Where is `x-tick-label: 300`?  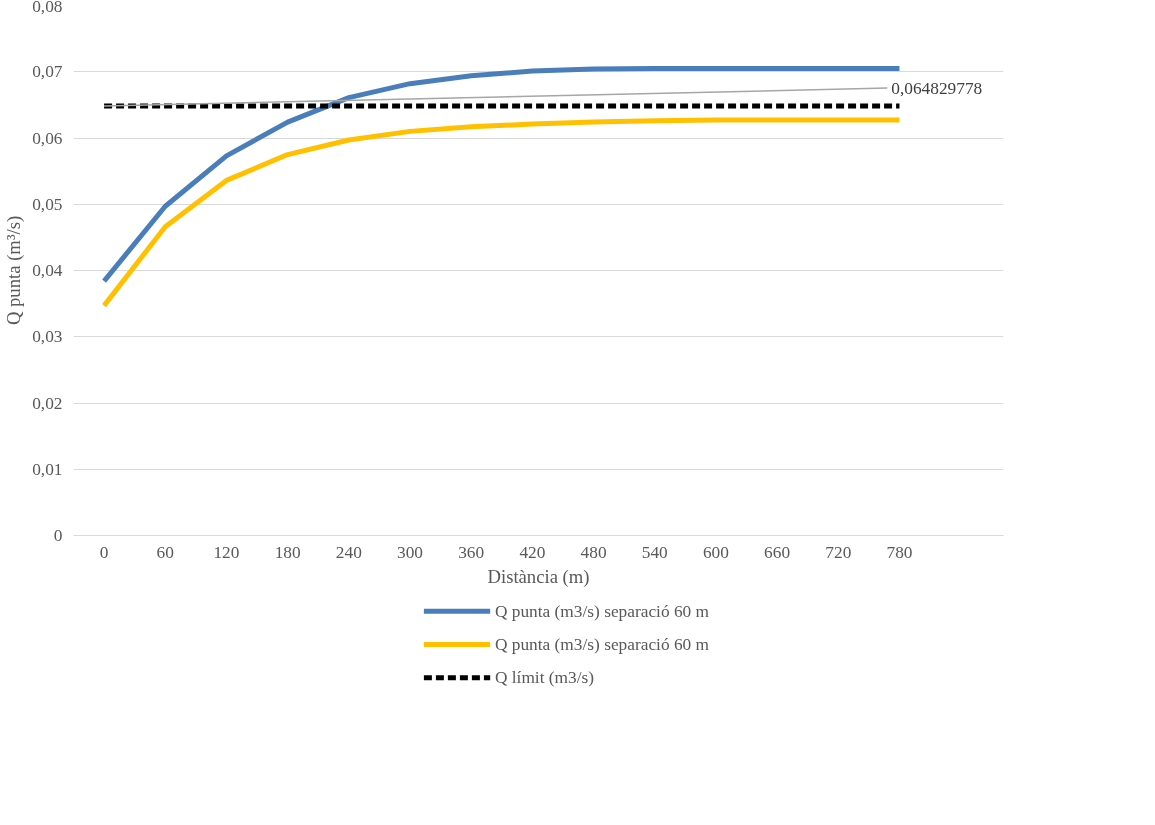
x-tick-label: 300 is located at coordinates (410, 552).